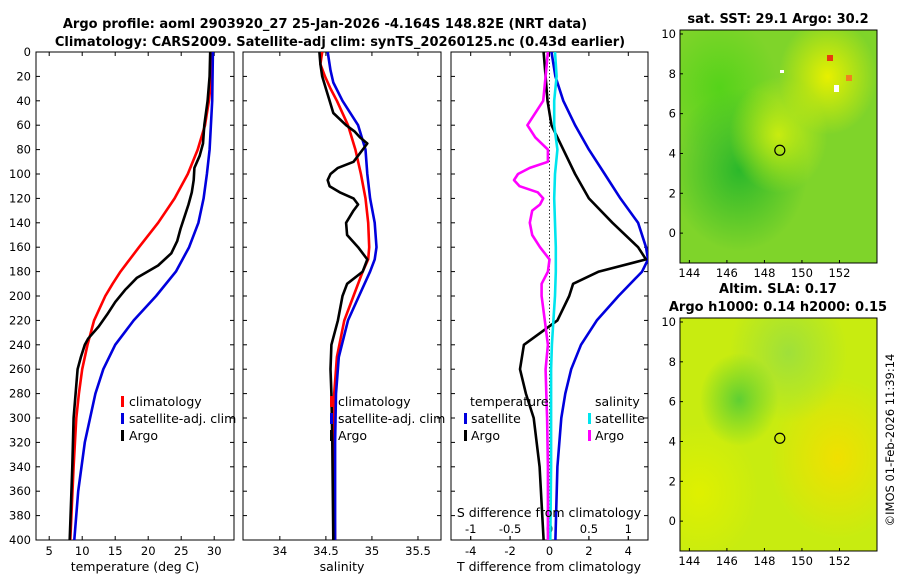 The width and height of the screenshot is (900, 580). I want to click on map-y-tick-label: 6, so click(672, 402).